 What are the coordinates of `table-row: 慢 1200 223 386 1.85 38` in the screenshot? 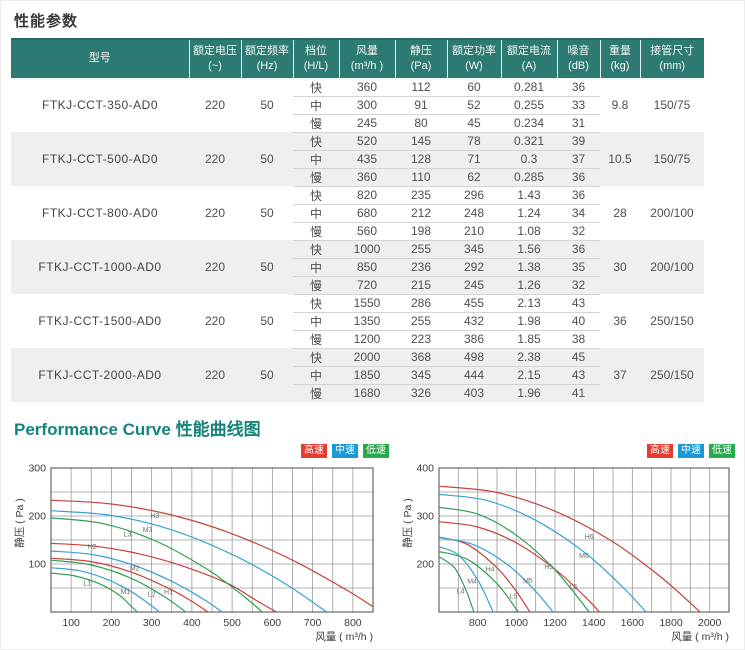 It's located at (357, 339).